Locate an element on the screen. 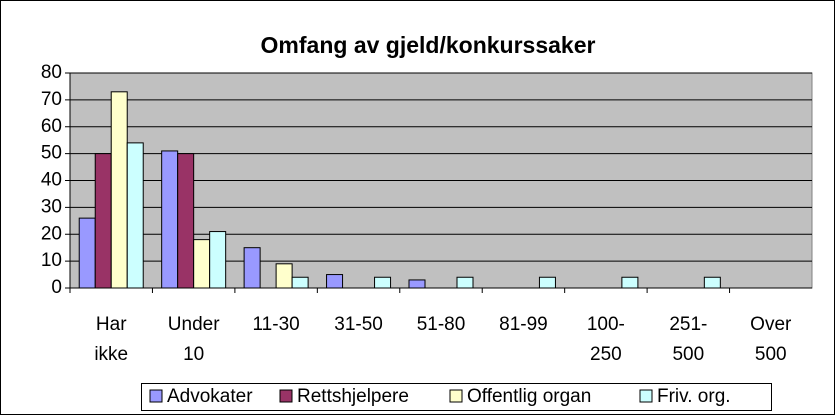 This screenshot has height=415, width=835. x-tick-label: 81-99 is located at coordinates (523, 324).